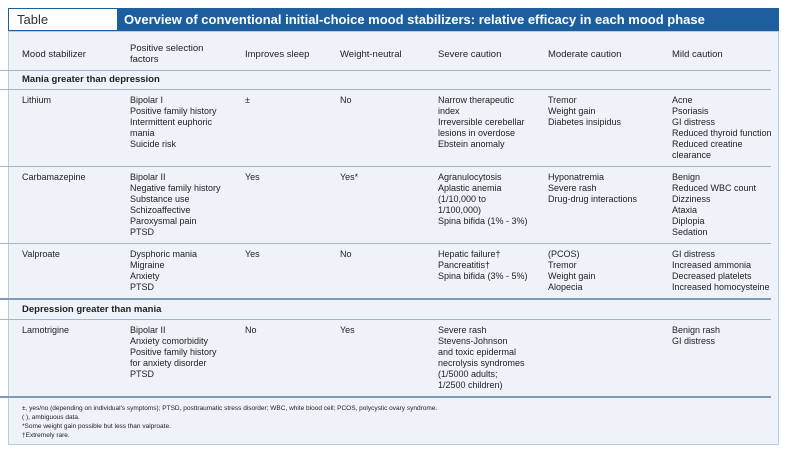 Image resolution: width=787 pixels, height=450 pixels. Describe the element at coordinates (160, 210) in the screenshot. I see `cell-text: Schizoaffective` at that location.